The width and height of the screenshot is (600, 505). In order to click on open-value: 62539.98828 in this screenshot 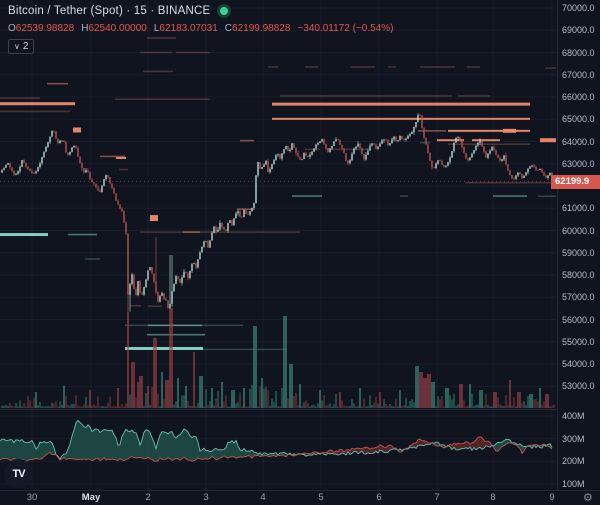, I will do `click(45, 28)`.